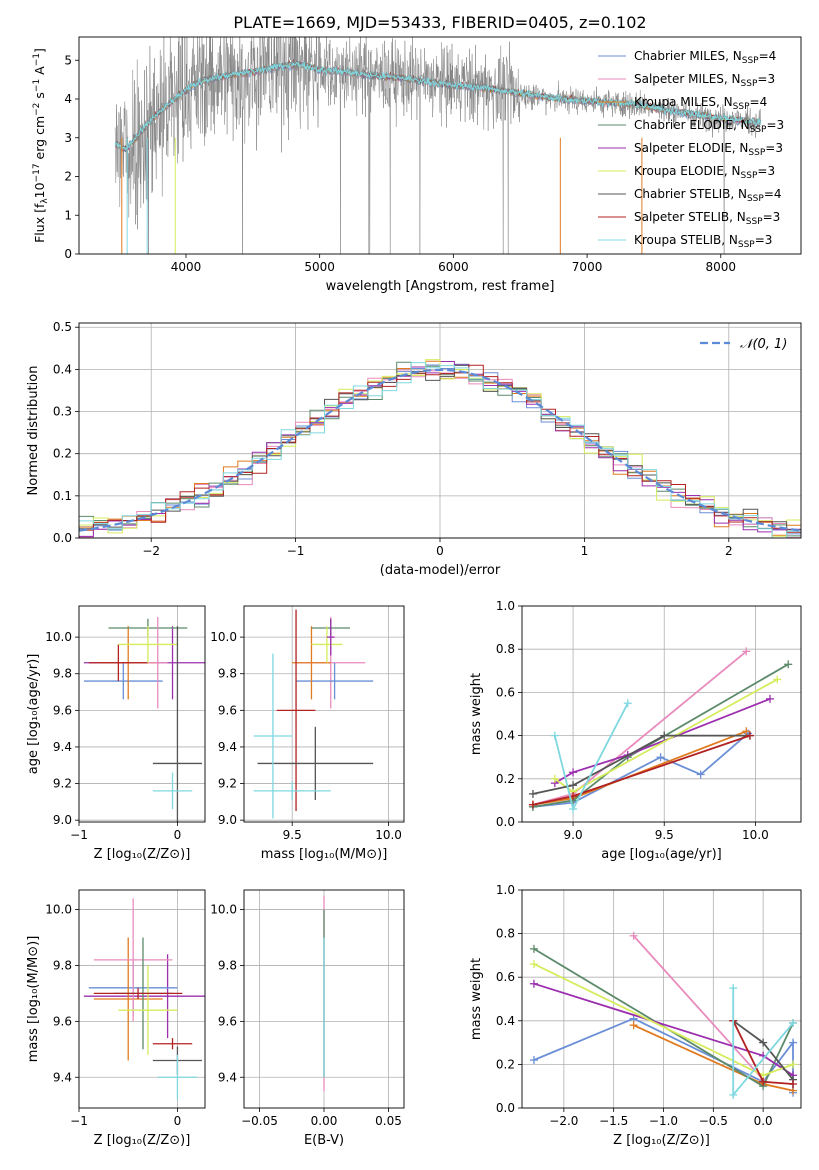 The image size is (819, 1170). I want to click on residual-histogram, so click(440, 450).